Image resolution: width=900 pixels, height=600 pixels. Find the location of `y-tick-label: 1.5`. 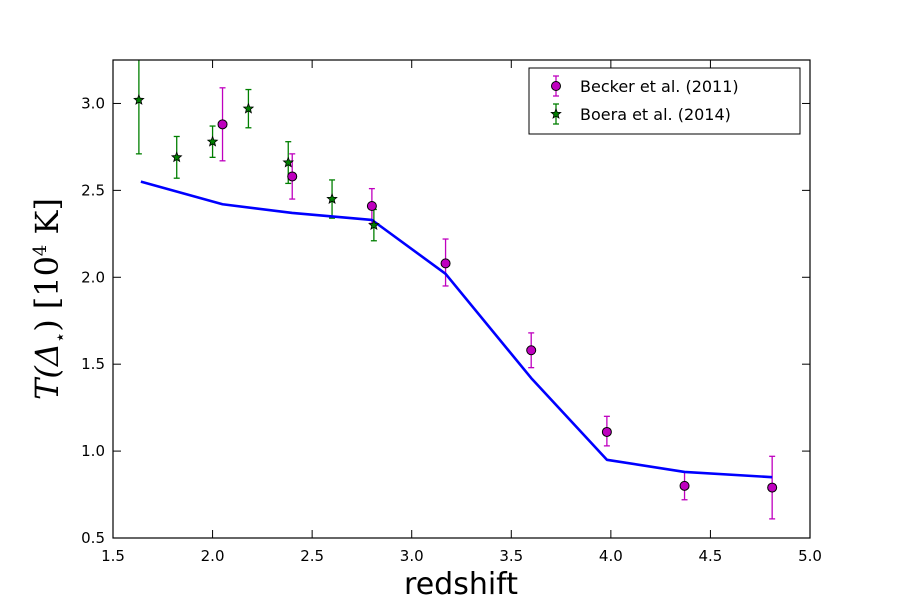

y-tick-label: 1.5 is located at coordinates (93, 364).